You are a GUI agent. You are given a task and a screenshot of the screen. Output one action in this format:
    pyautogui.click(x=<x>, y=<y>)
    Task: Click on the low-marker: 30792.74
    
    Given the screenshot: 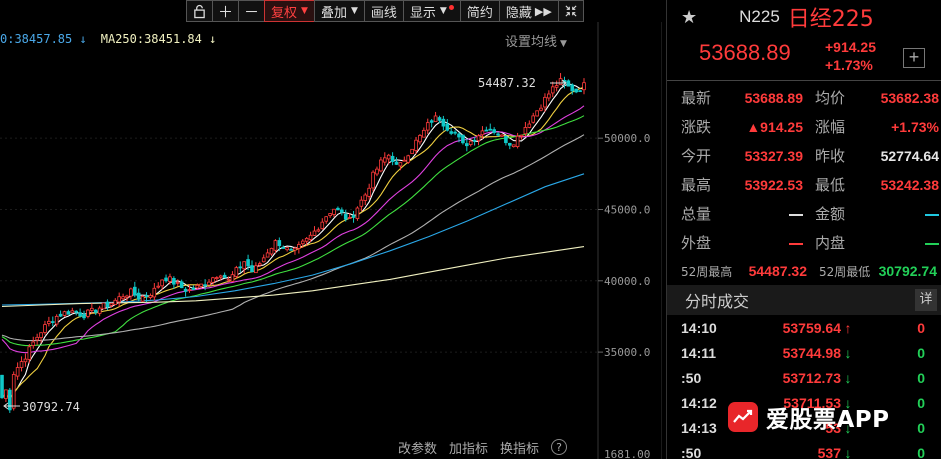 What is the action you would take?
    pyautogui.click(x=41, y=407)
    